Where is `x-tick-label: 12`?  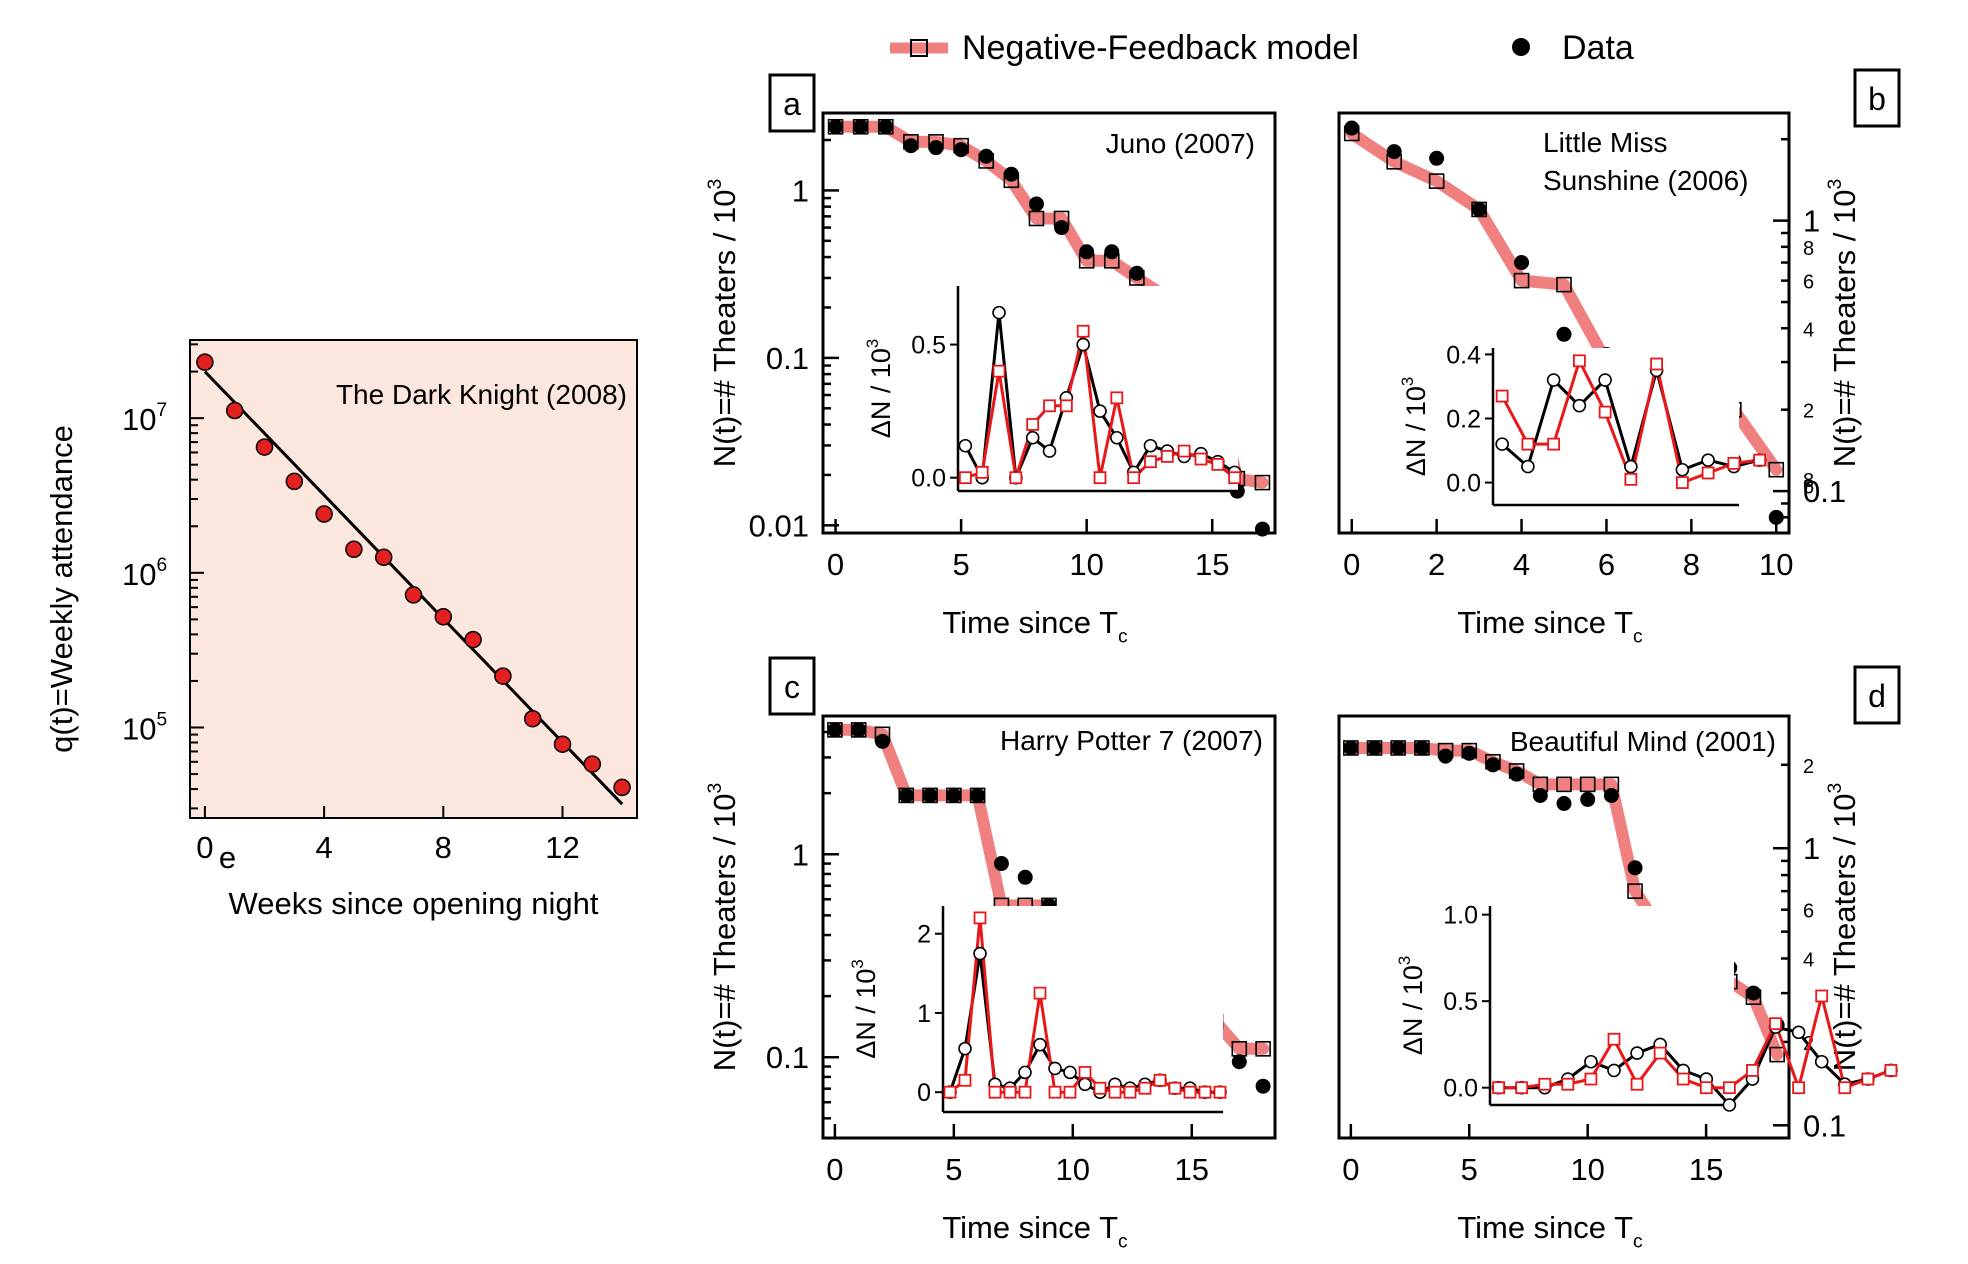 x-tick-label: 12 is located at coordinates (562, 847).